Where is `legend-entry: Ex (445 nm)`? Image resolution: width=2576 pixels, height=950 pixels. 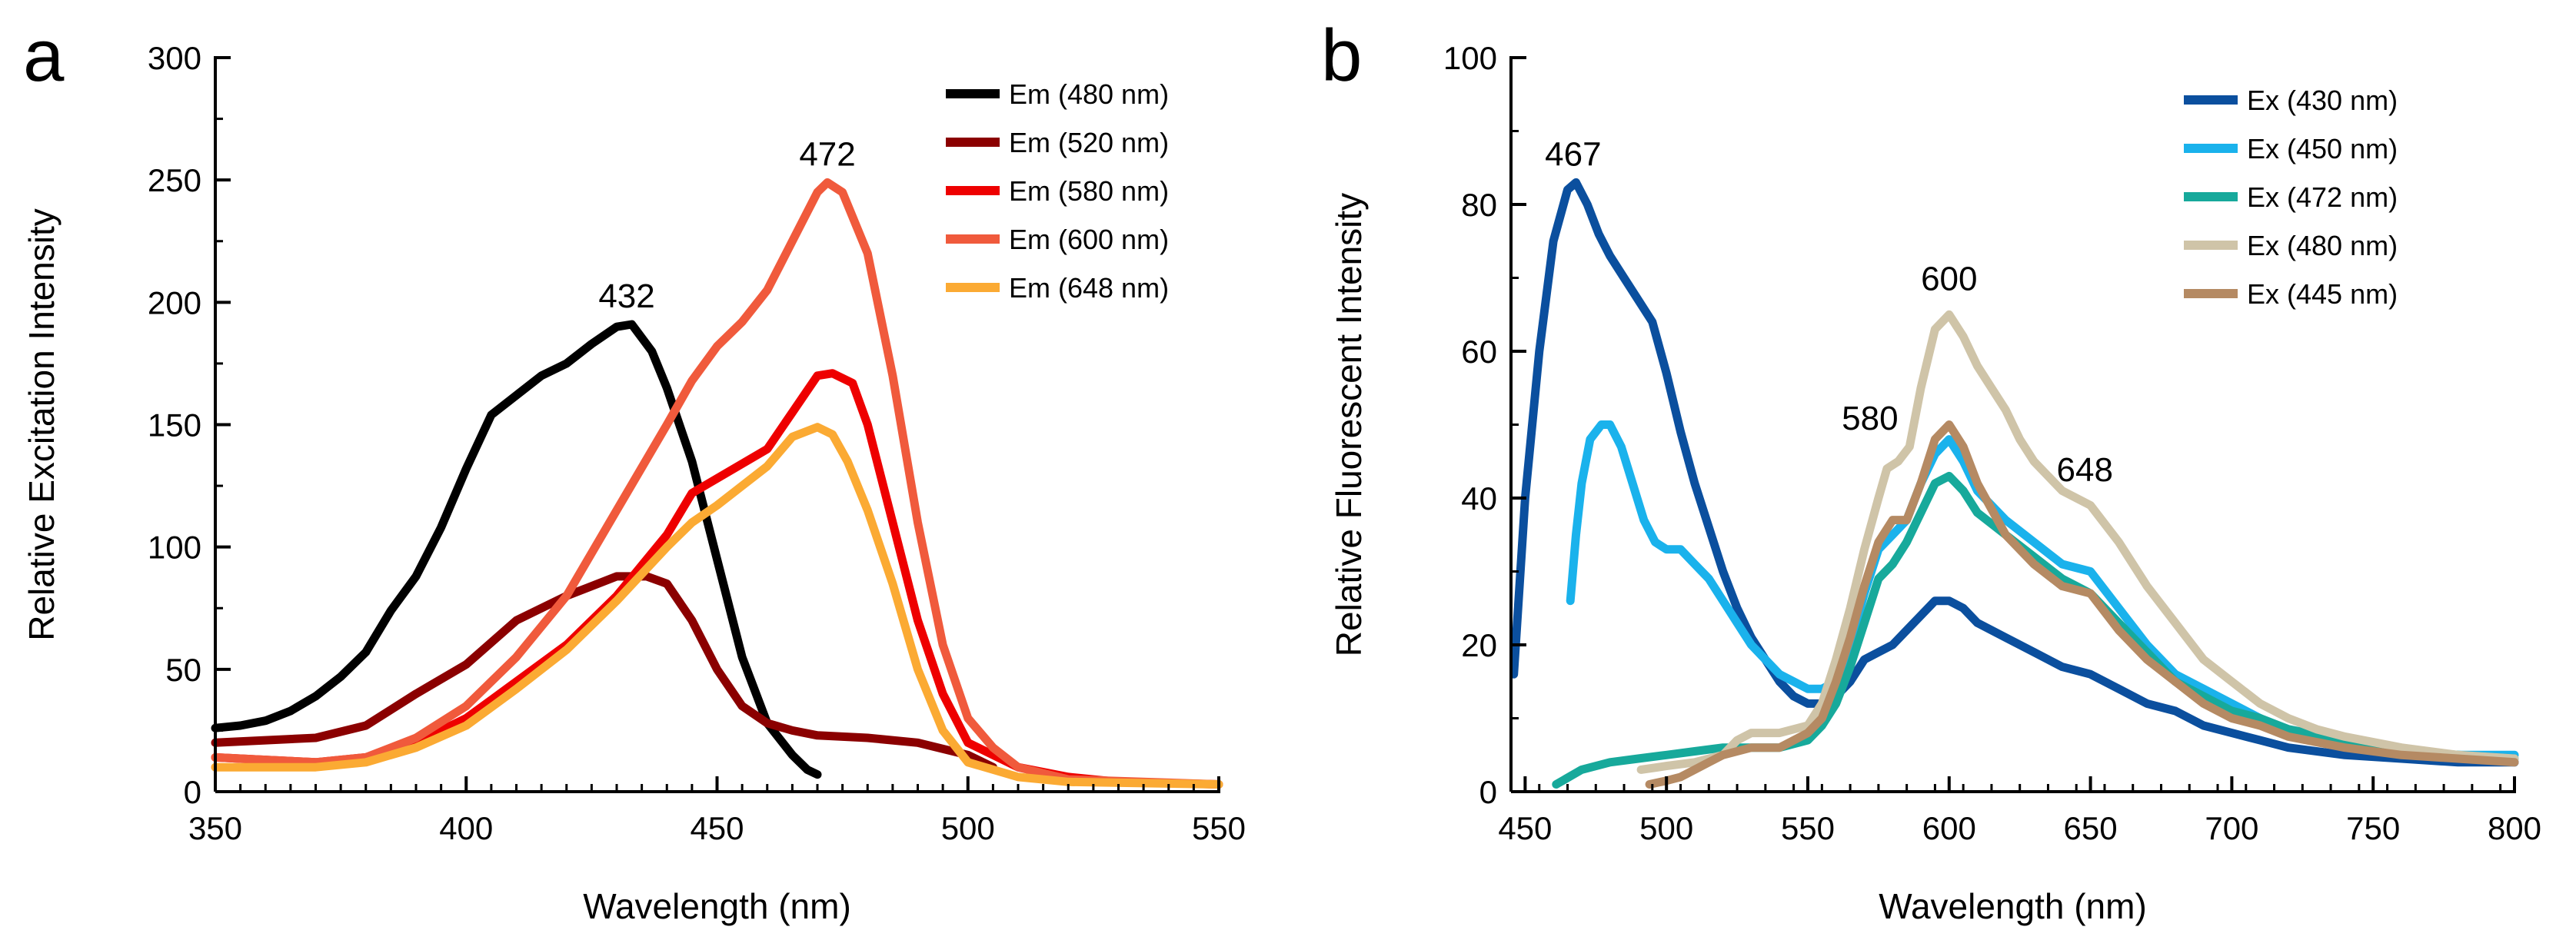
legend-entry: Ex (445 nm) is located at coordinates (2322, 294).